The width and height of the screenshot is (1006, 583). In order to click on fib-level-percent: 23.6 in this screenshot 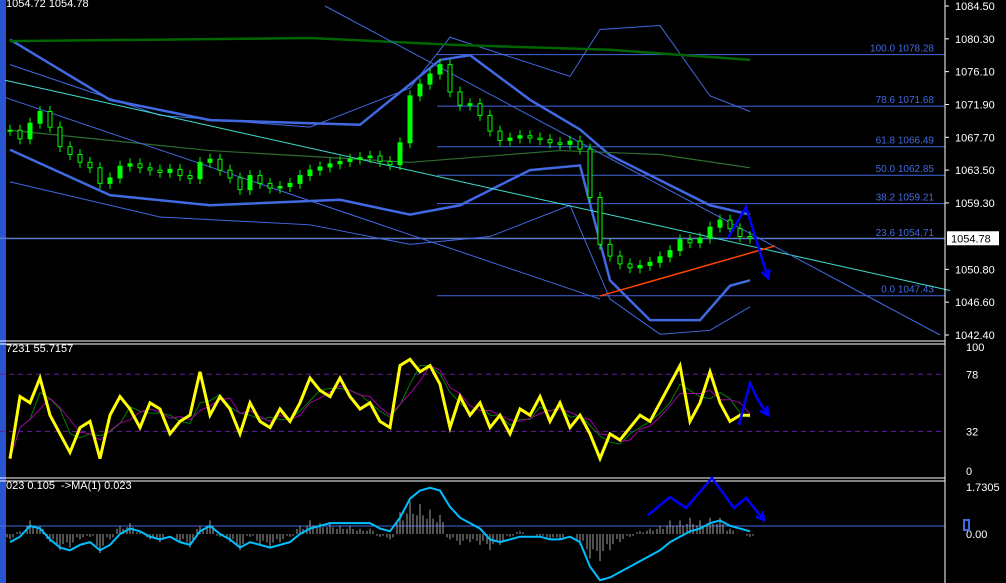, I will do `click(886, 233)`.